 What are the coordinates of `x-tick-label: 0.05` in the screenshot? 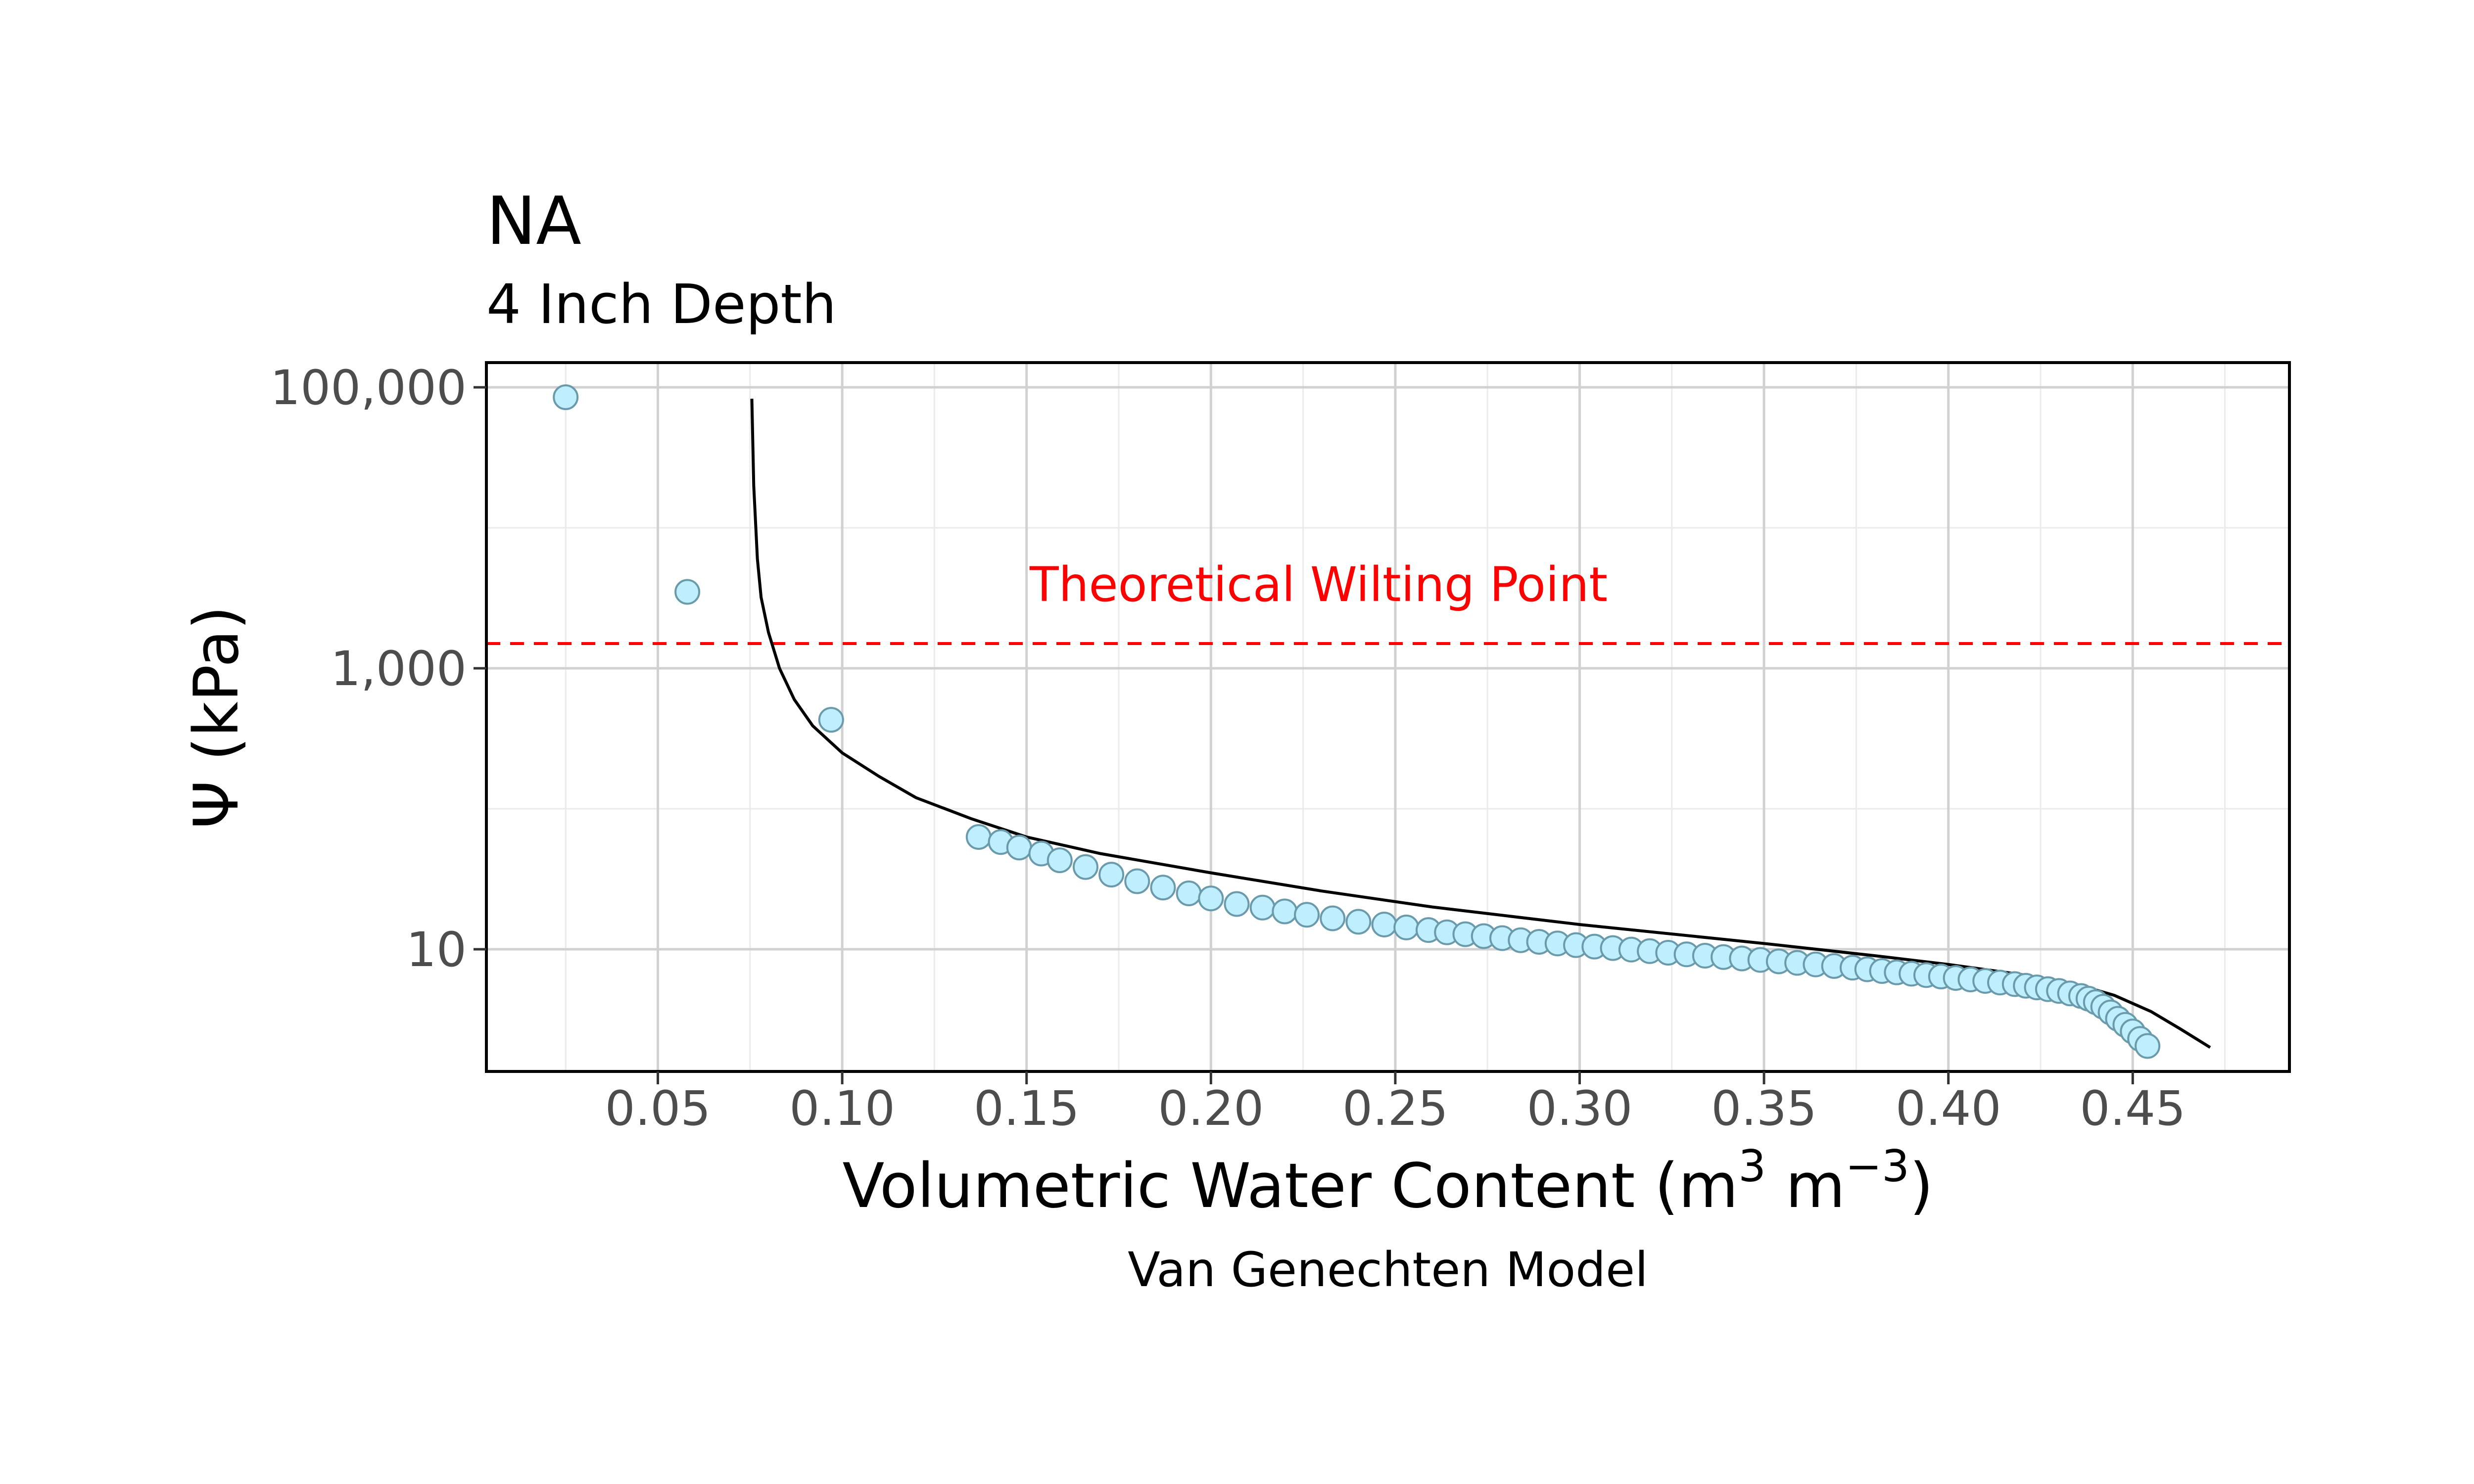 It's located at (658, 1108).